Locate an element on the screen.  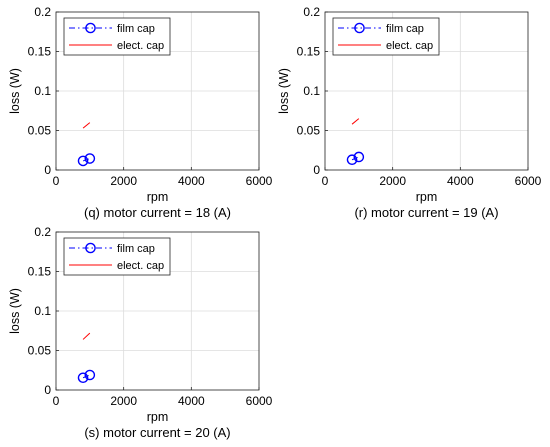
subplot-caption: (q) motor current = 18 (A) is located at coordinates (157, 212).